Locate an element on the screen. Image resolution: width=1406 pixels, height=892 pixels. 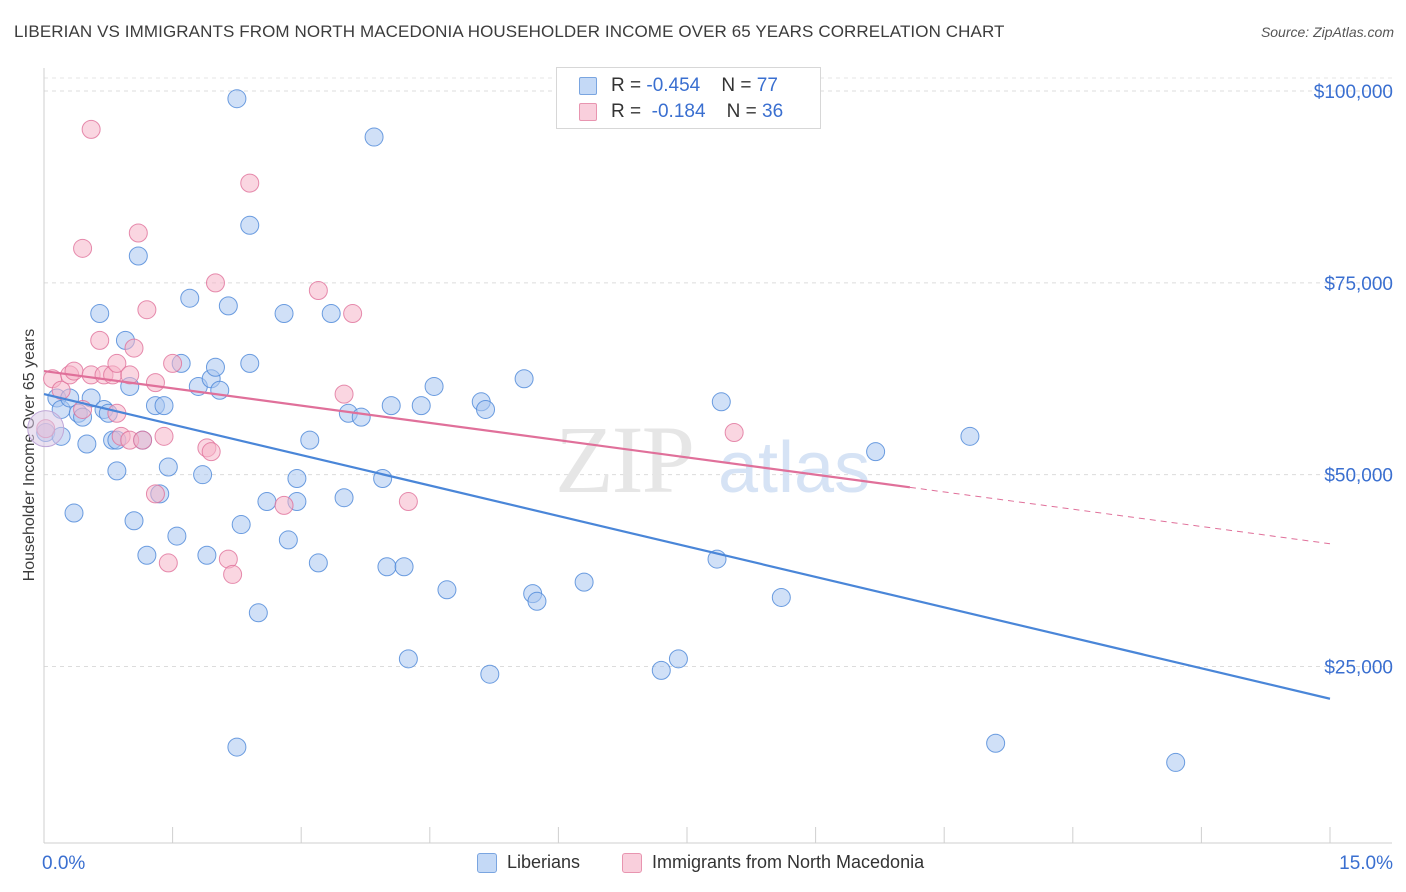
trend-line-extension-macedonia is located at coordinates (1120, 515).